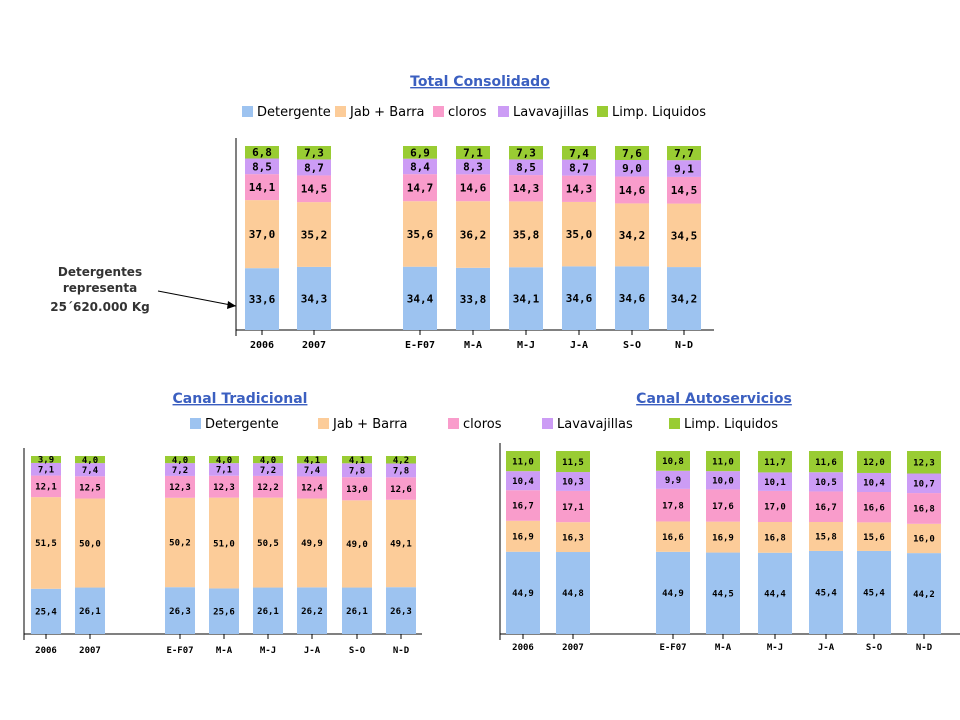 This screenshot has width=960, height=720. Describe the element at coordinates (523, 538) in the screenshot. I see `data-label-auto-0-1: 16,9` at that location.